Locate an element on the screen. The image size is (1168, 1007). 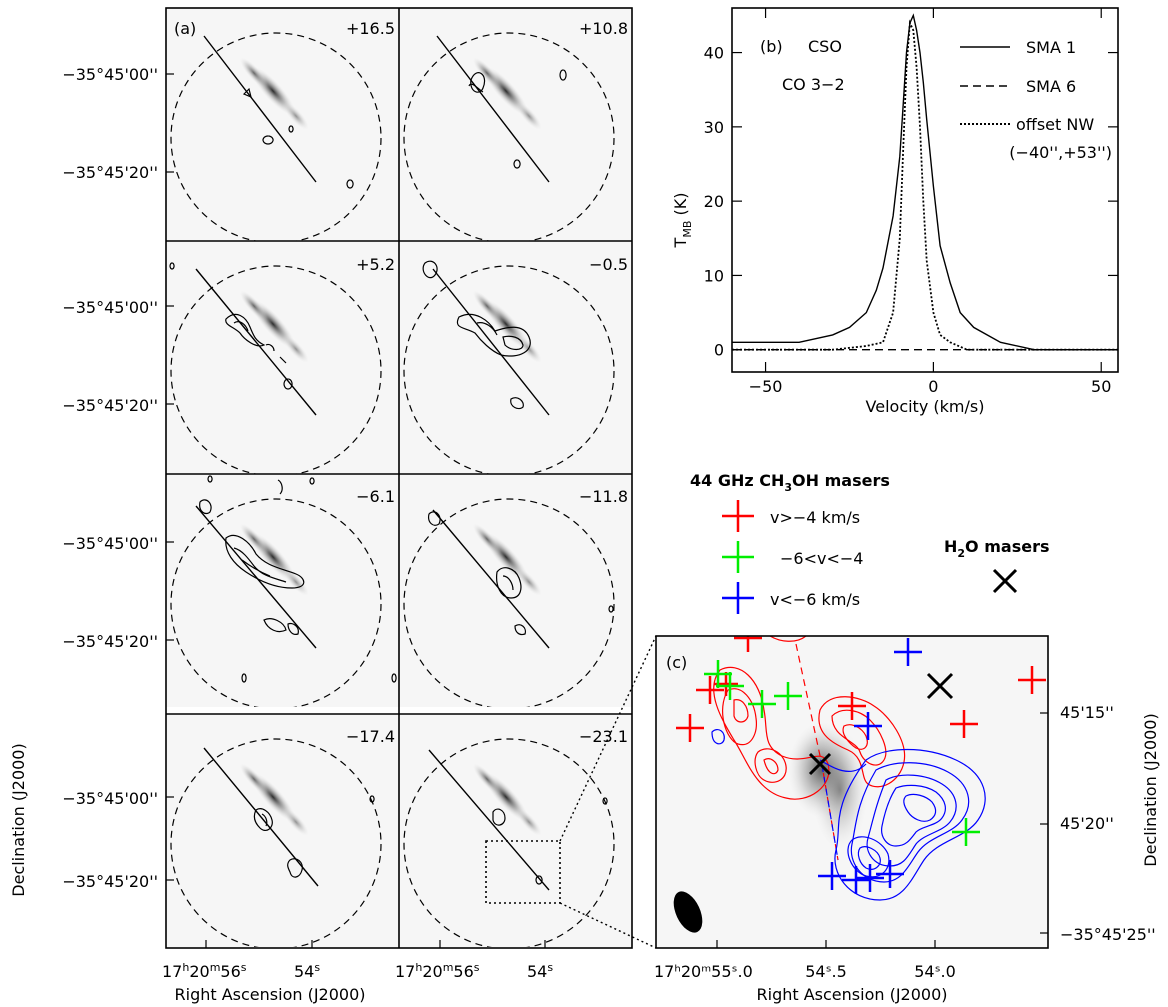
maser-legend-symbols is located at coordinates (738, 557).